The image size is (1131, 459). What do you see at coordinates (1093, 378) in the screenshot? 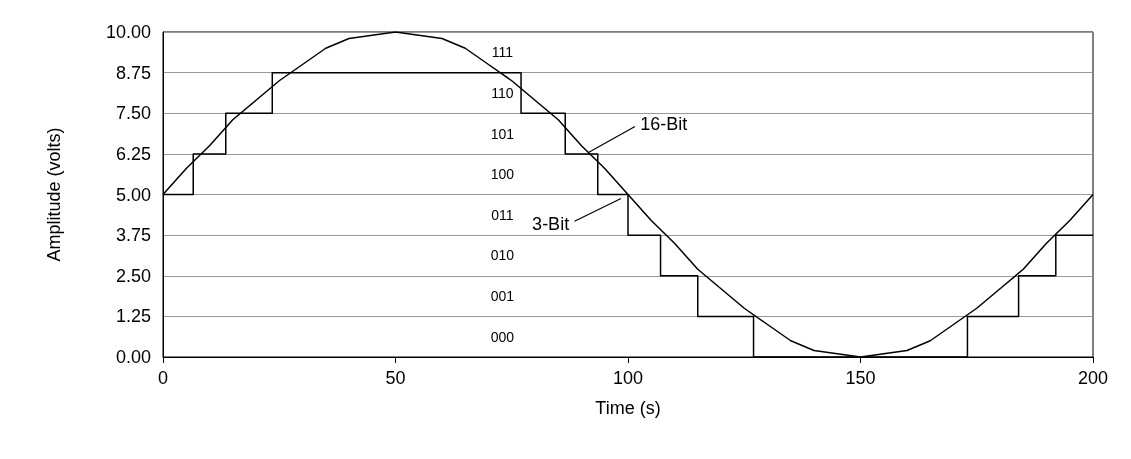
I see `x-tick-label: 200` at bounding box center [1093, 378].